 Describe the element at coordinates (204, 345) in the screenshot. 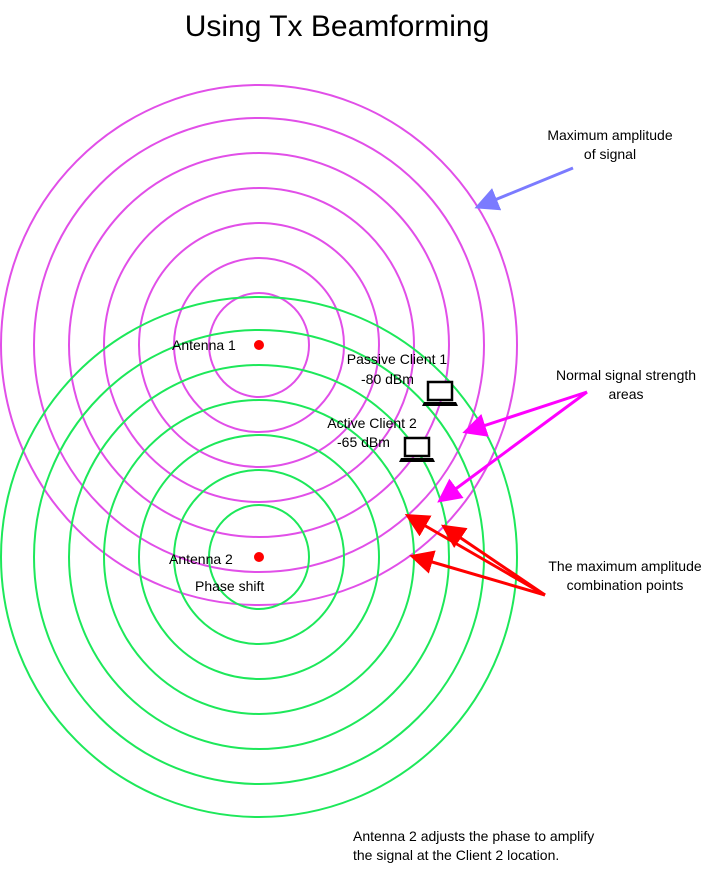

I see `antenna-1-label: Antenna 1` at that location.